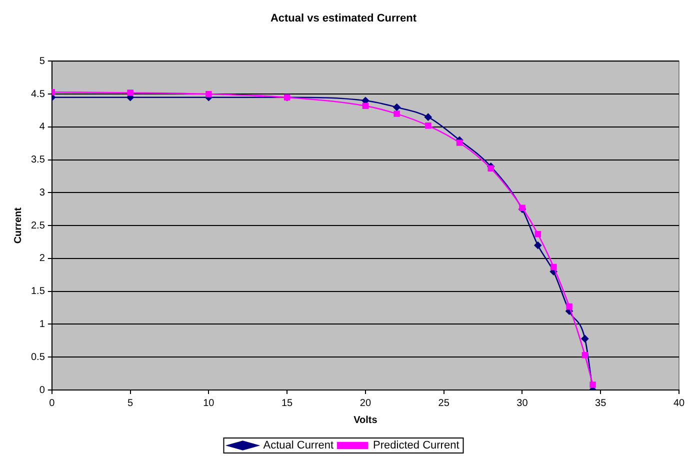  Describe the element at coordinates (38, 357) in the screenshot. I see `y-tick-label: 0.5` at that location.